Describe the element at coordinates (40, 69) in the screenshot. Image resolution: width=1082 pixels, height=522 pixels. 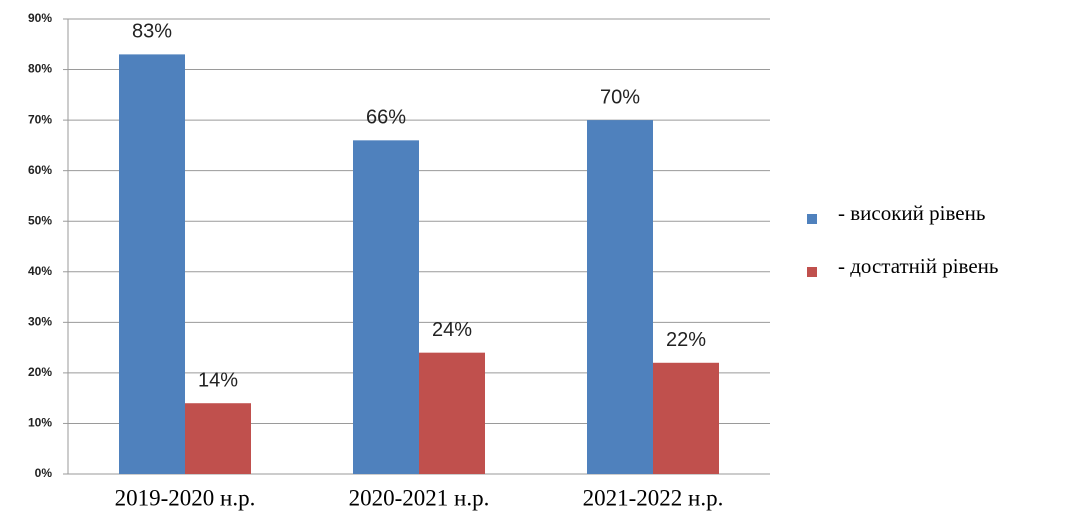
I see `y-tick-label: 80%` at that location.